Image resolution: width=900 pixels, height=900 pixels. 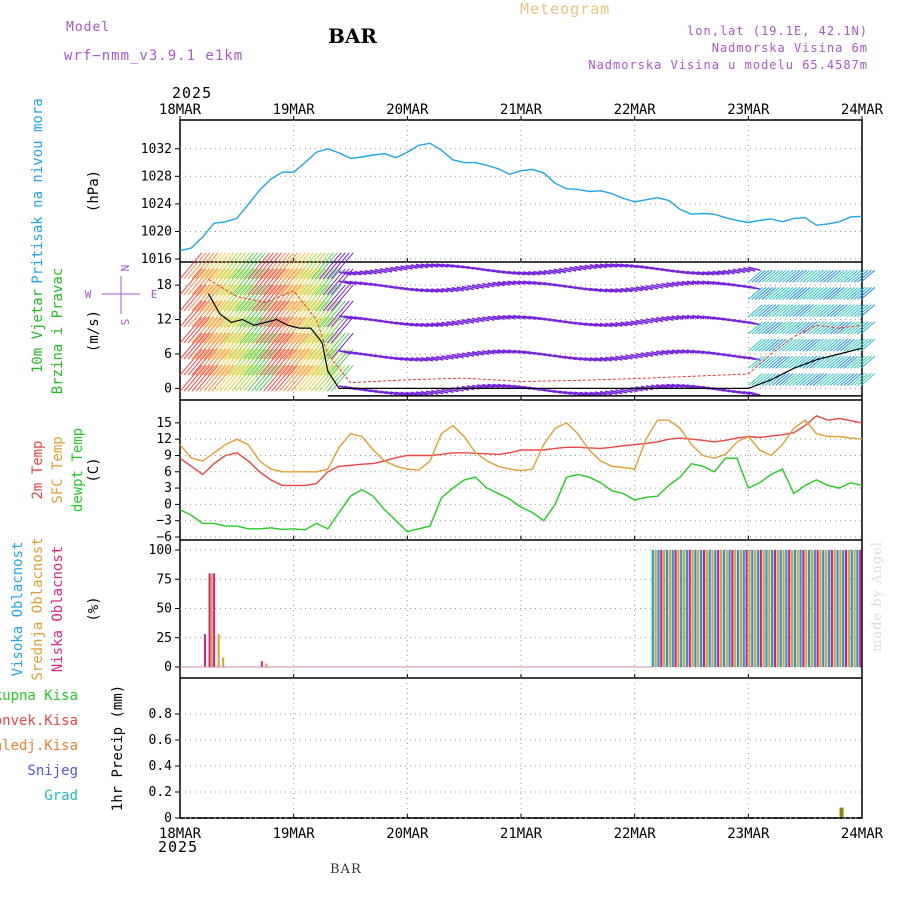 What do you see at coordinates (154, 294) in the screenshot?
I see `compass-e: E` at bounding box center [154, 294].